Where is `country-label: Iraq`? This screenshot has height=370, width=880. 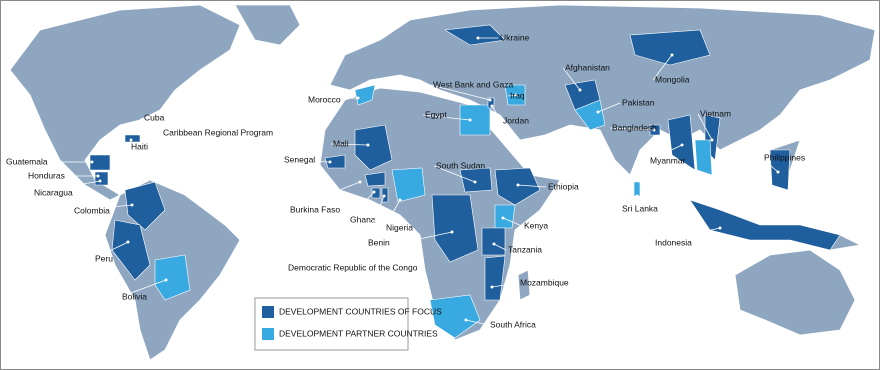
country-label: Iraq is located at coordinates (517, 95).